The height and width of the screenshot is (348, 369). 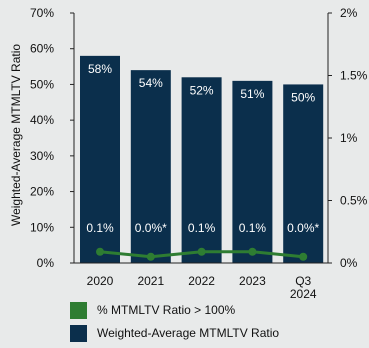 What do you see at coordinates (42, 13) in the screenshot?
I see `left-tick-label: 70%` at bounding box center [42, 13].